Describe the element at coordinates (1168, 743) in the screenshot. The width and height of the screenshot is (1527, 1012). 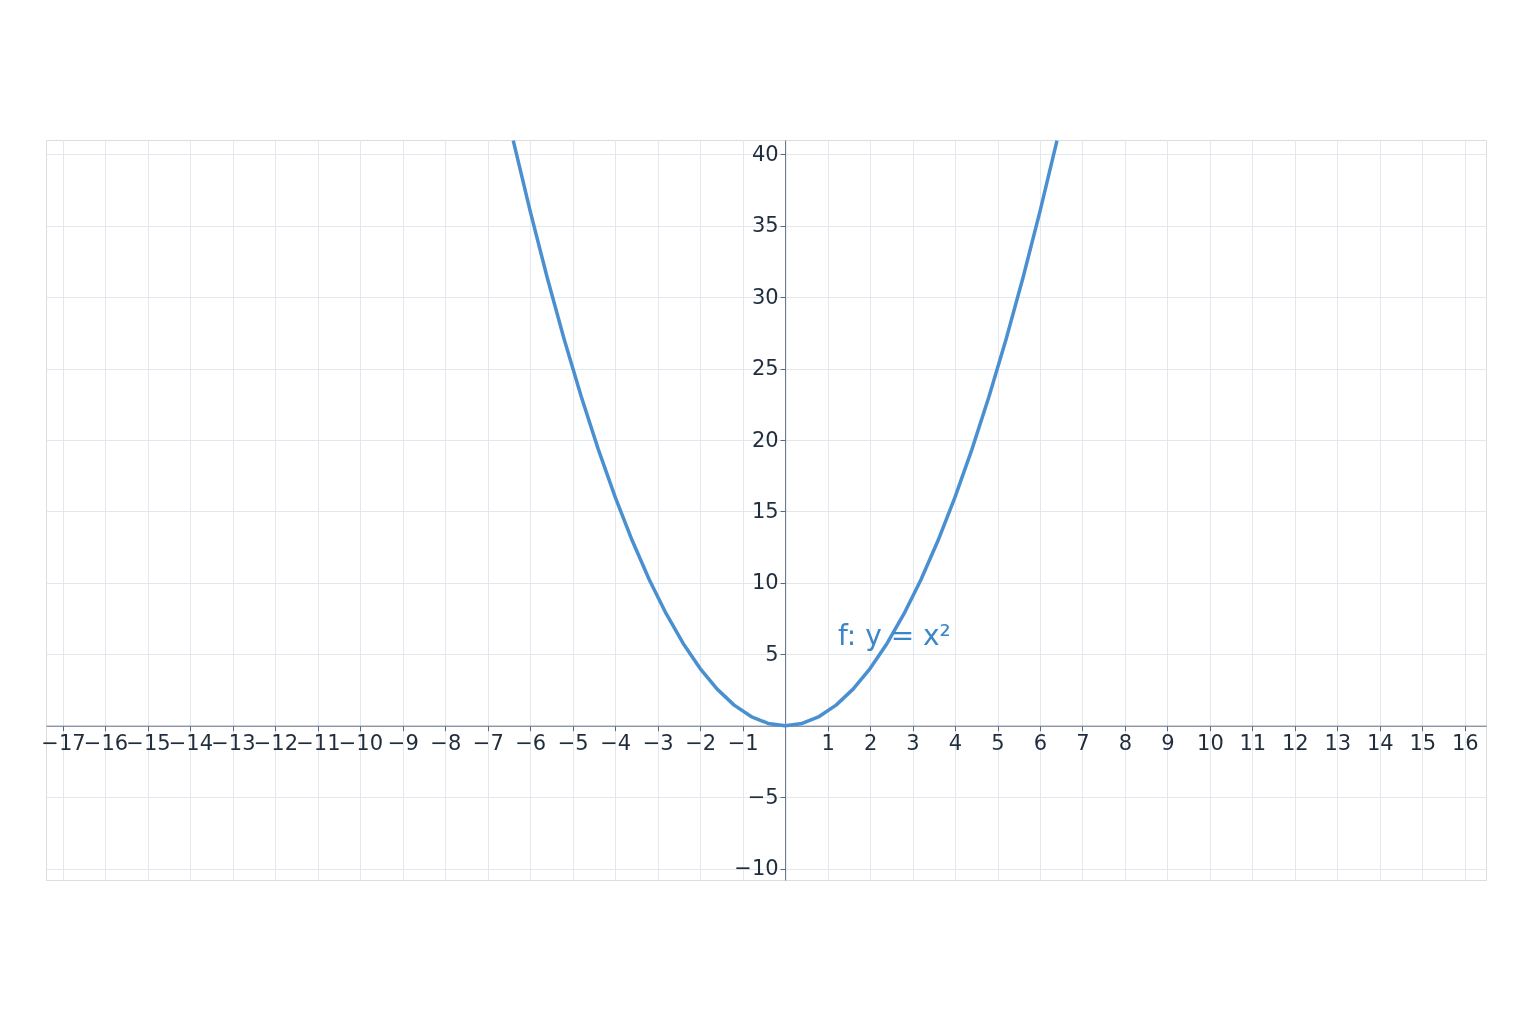
I see `x-tick-label: 9` at that location.